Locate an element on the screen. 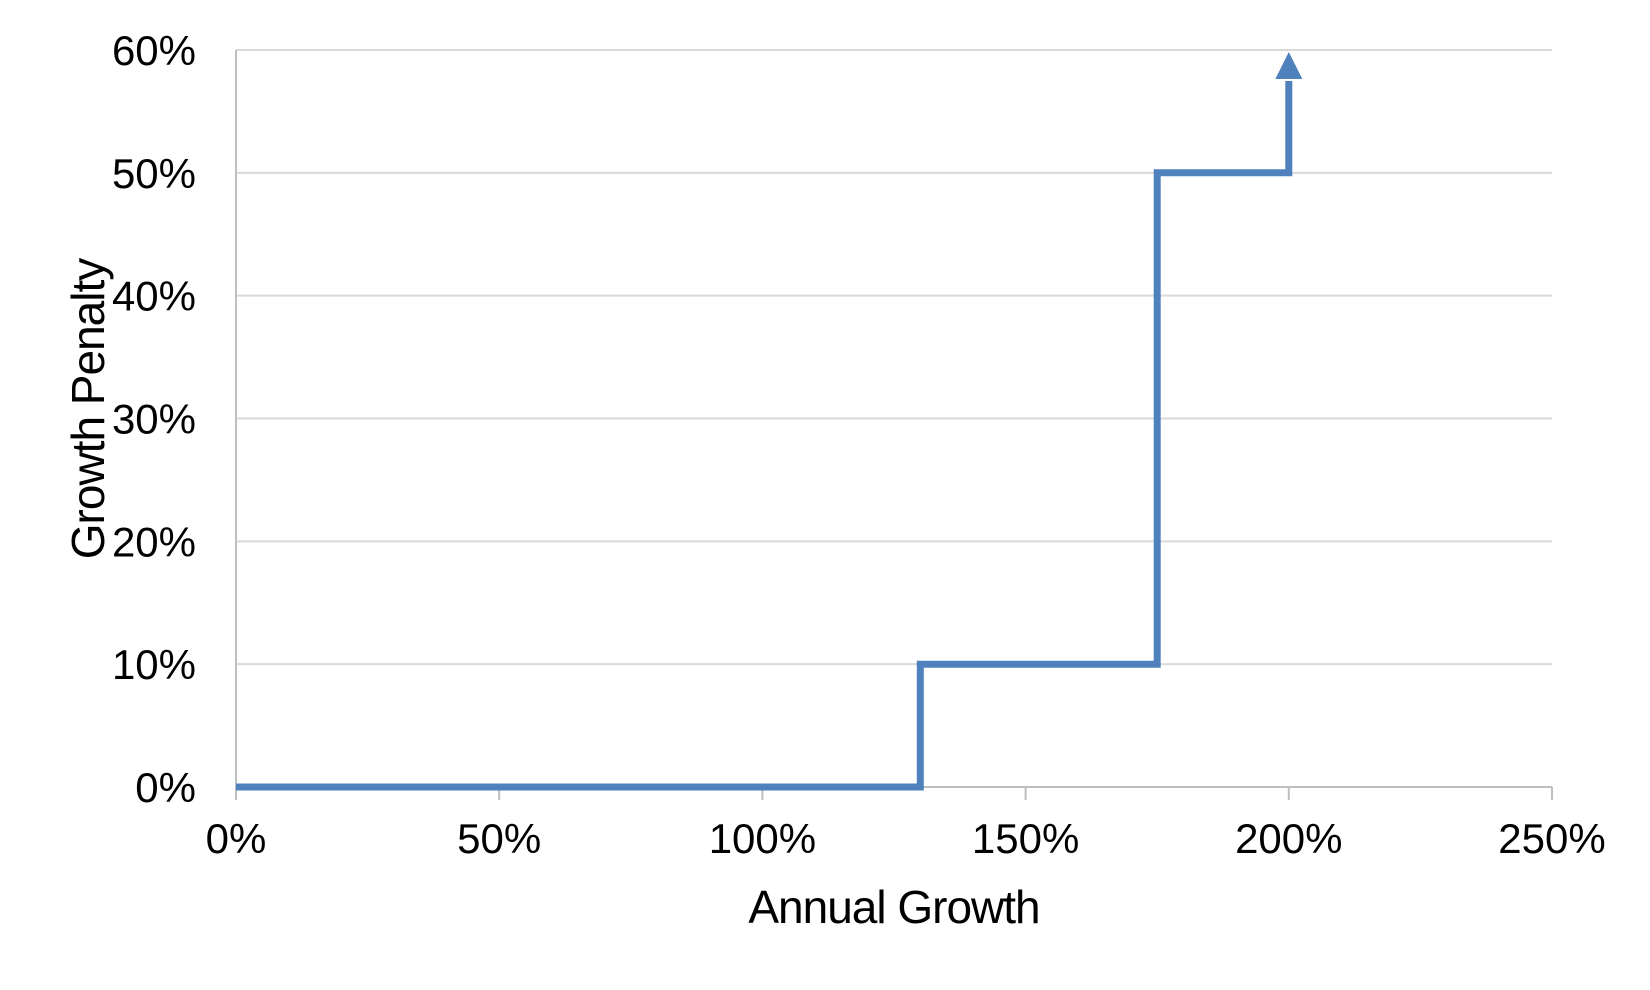 The height and width of the screenshot is (990, 1650). x-tick-label: 150% is located at coordinates (1025, 838).